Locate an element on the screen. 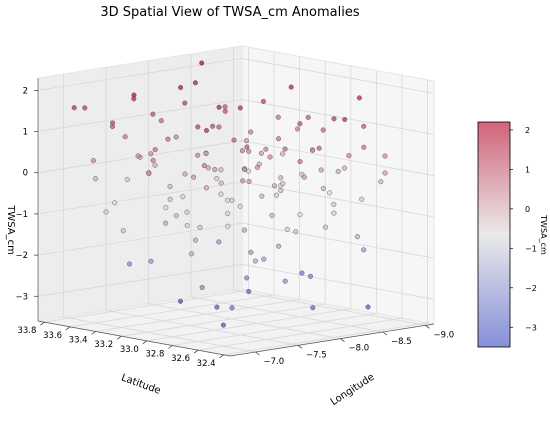  z-tick-label: −3 is located at coordinates (21, 297).